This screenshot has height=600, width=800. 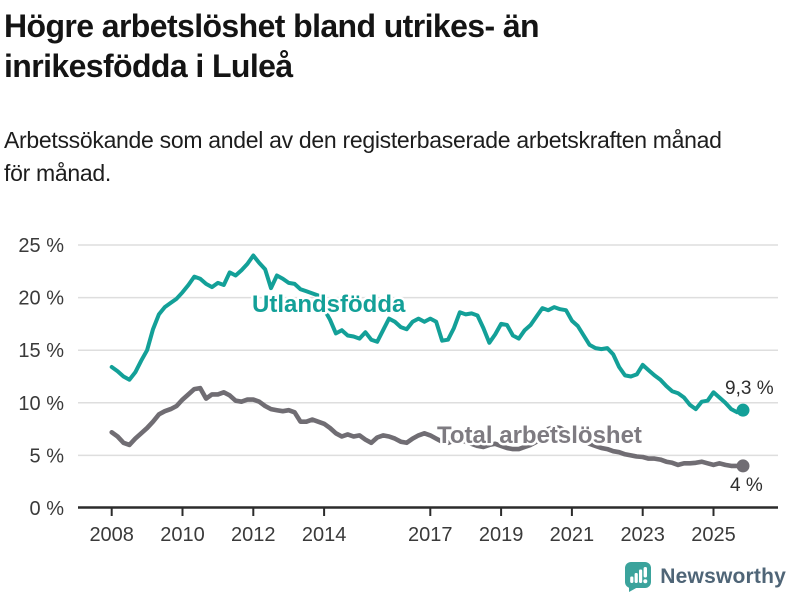 I want to click on newsworthy-logo: Newsworthy, so click(x=705, y=576).